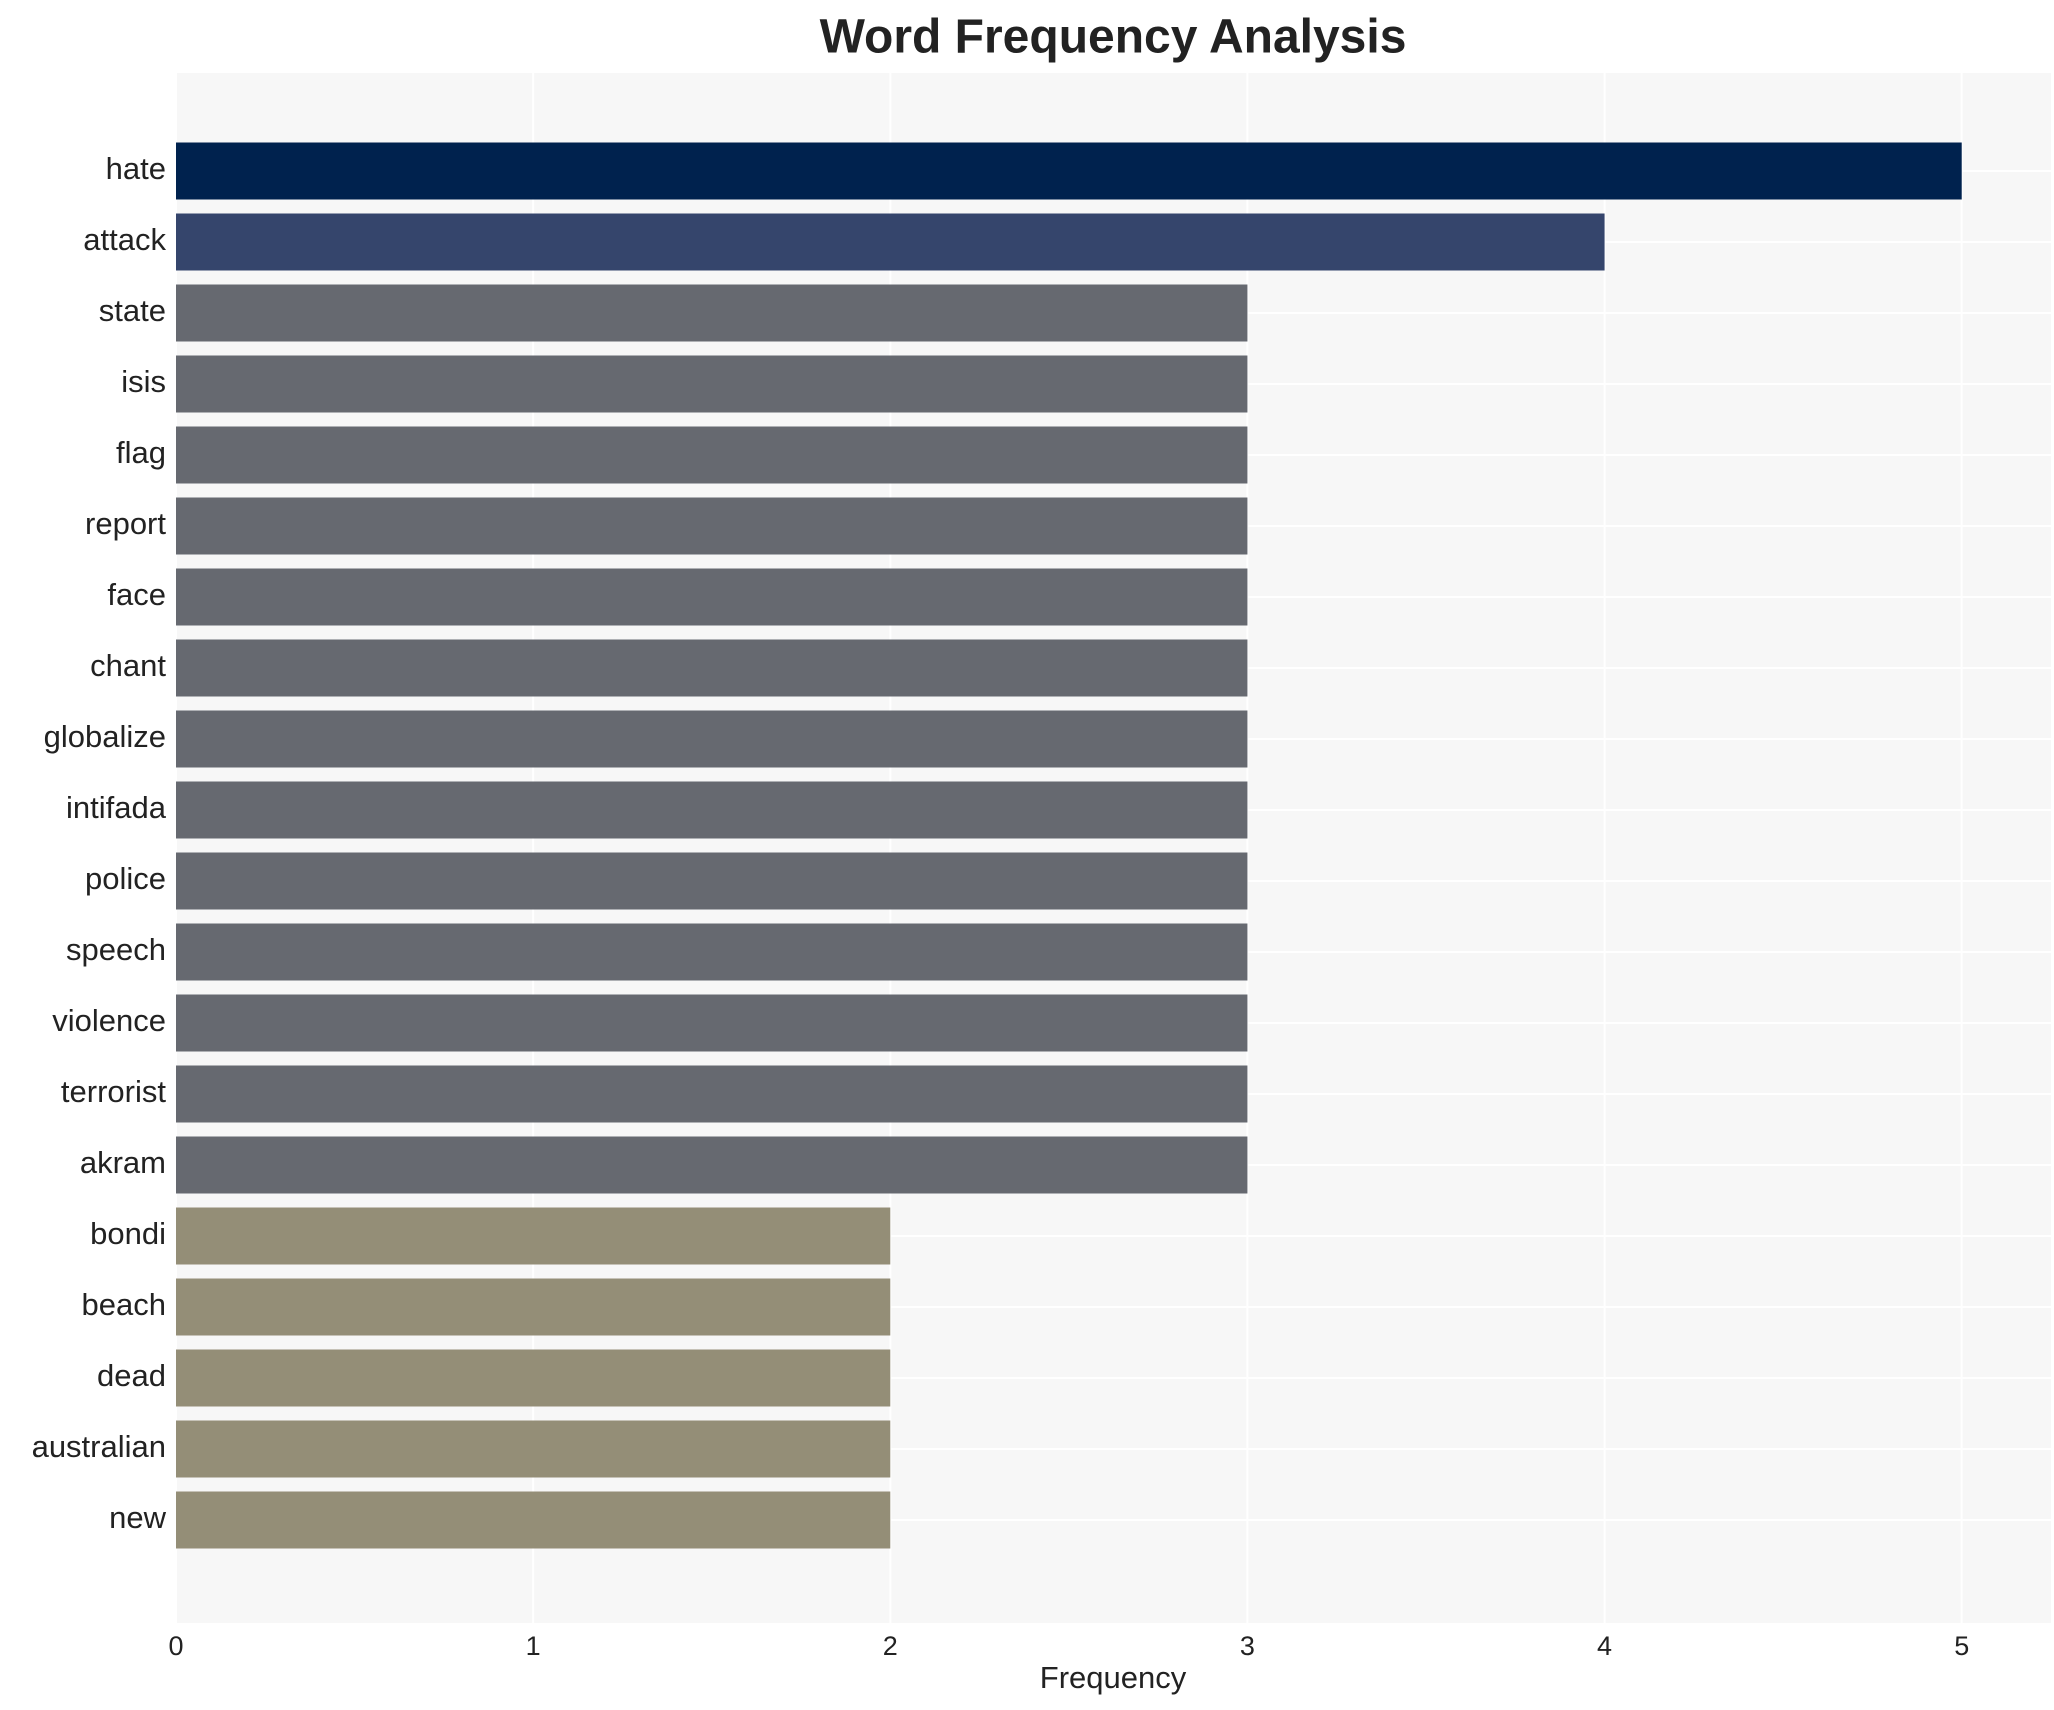  Describe the element at coordinates (113, 1091) in the screenshot. I see `y-tick-label: terrorist` at that location.